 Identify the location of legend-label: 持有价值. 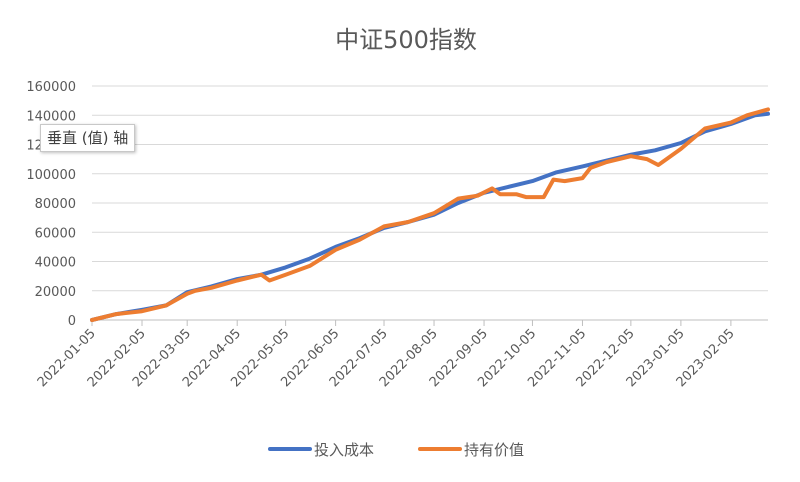
(494, 450).